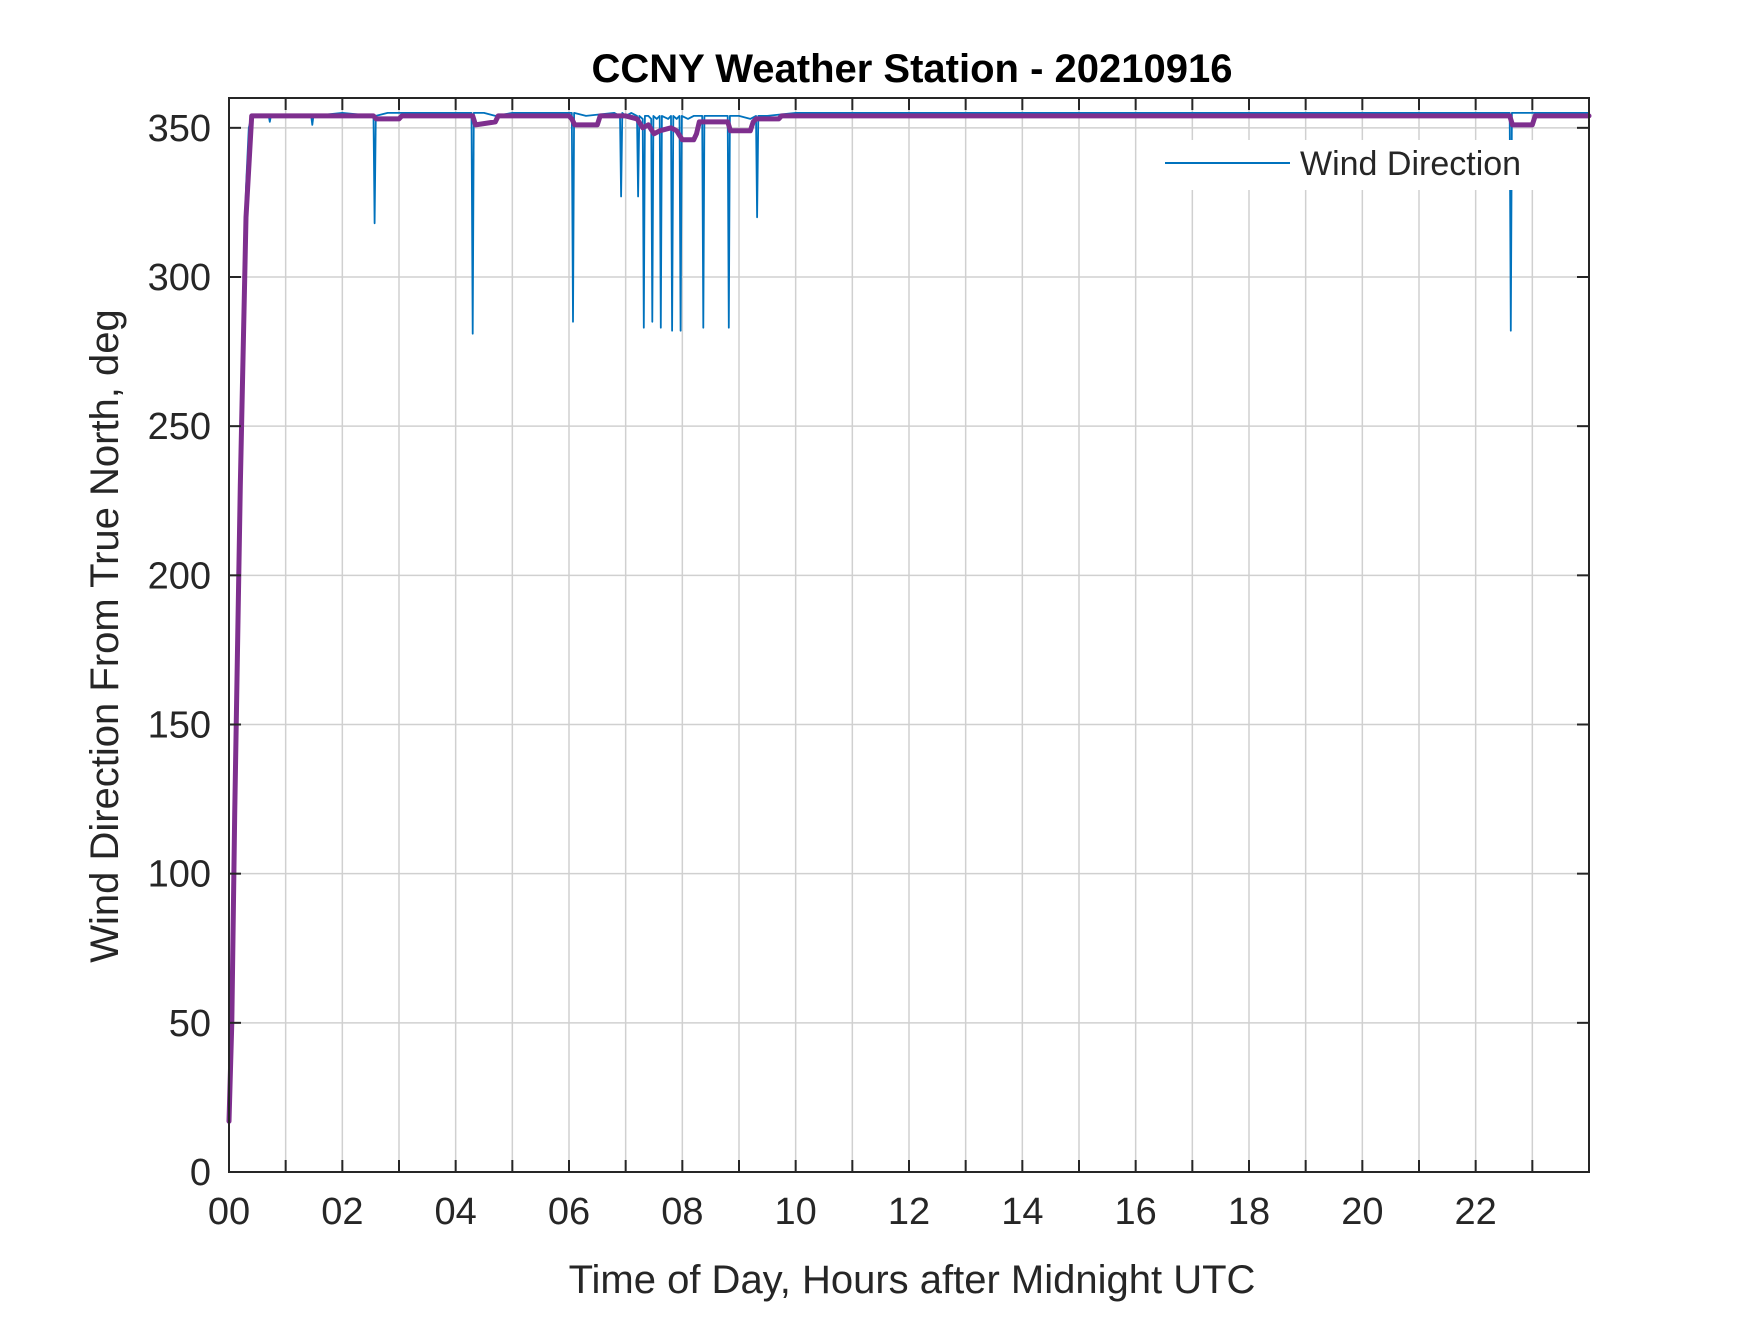 This screenshot has height=1318, width=1750. What do you see at coordinates (1136, 1212) in the screenshot?
I see `x-tick-label: 16` at bounding box center [1136, 1212].